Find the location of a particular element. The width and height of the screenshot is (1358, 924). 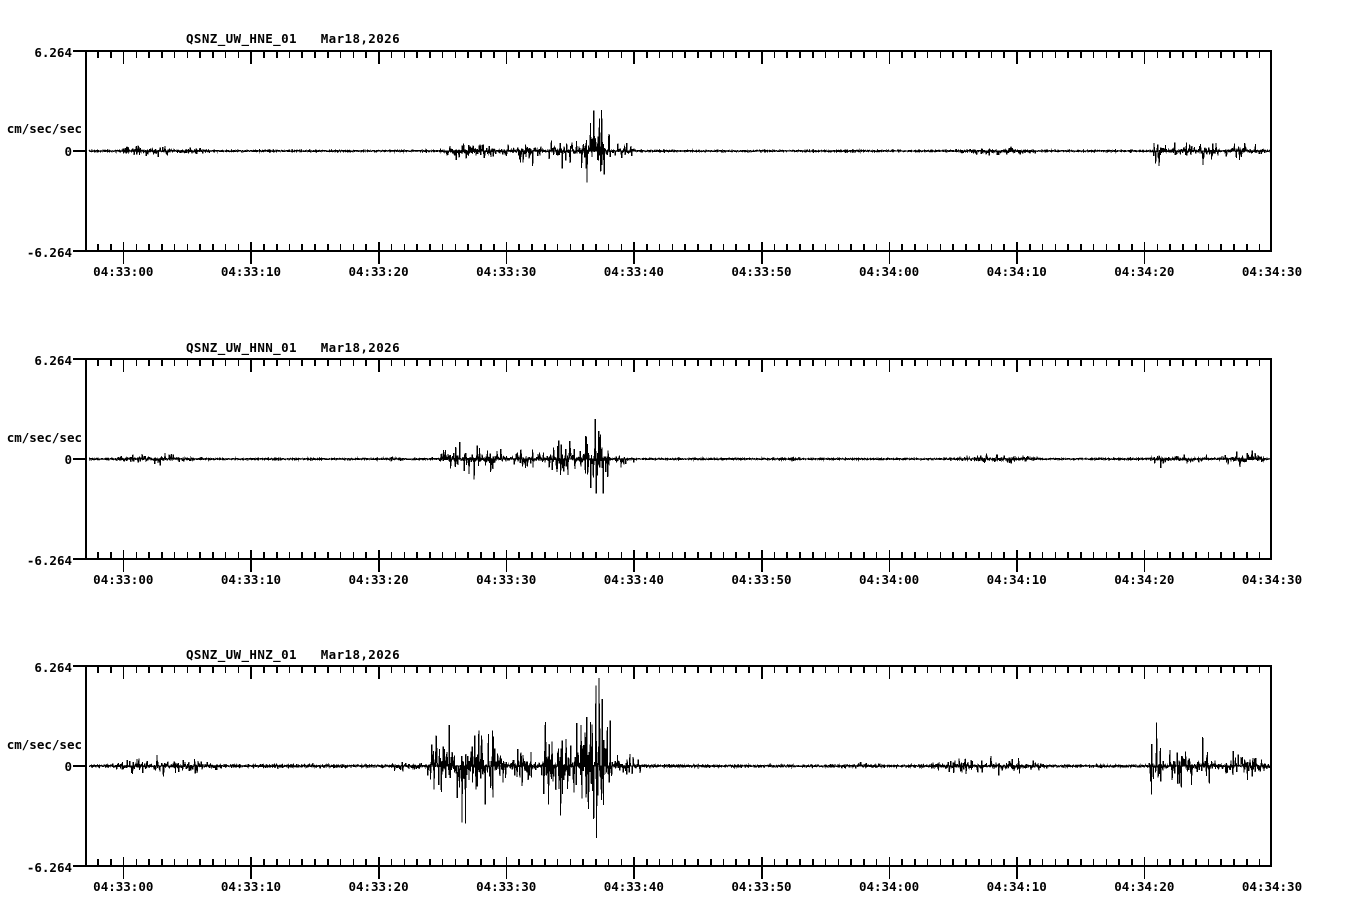

y-axis-zero-label-hnn: 0 is located at coordinates (68, 459).